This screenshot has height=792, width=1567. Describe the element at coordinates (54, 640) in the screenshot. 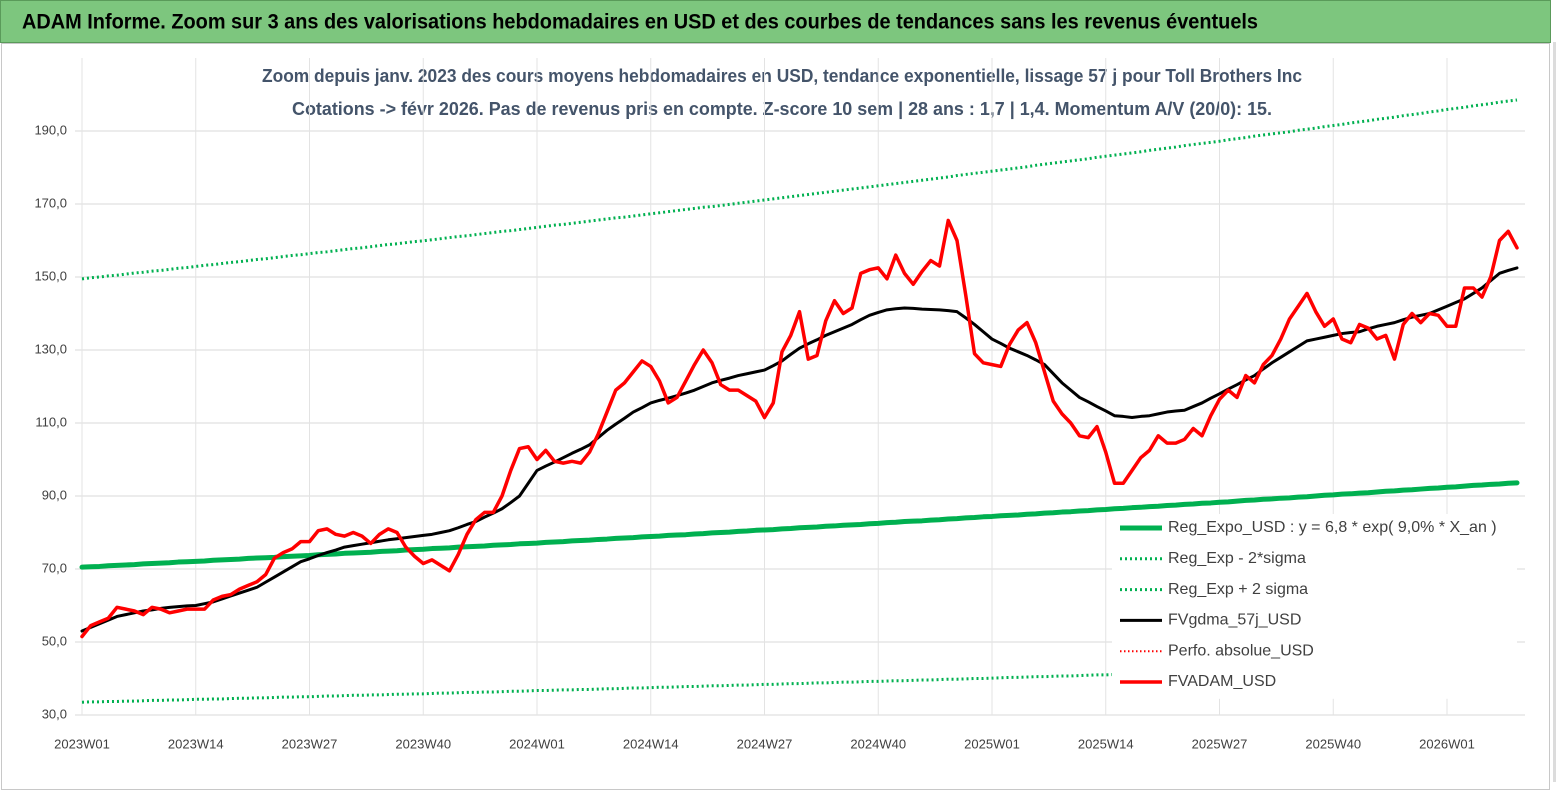

I see `y-tick-label: 50,0` at that location.